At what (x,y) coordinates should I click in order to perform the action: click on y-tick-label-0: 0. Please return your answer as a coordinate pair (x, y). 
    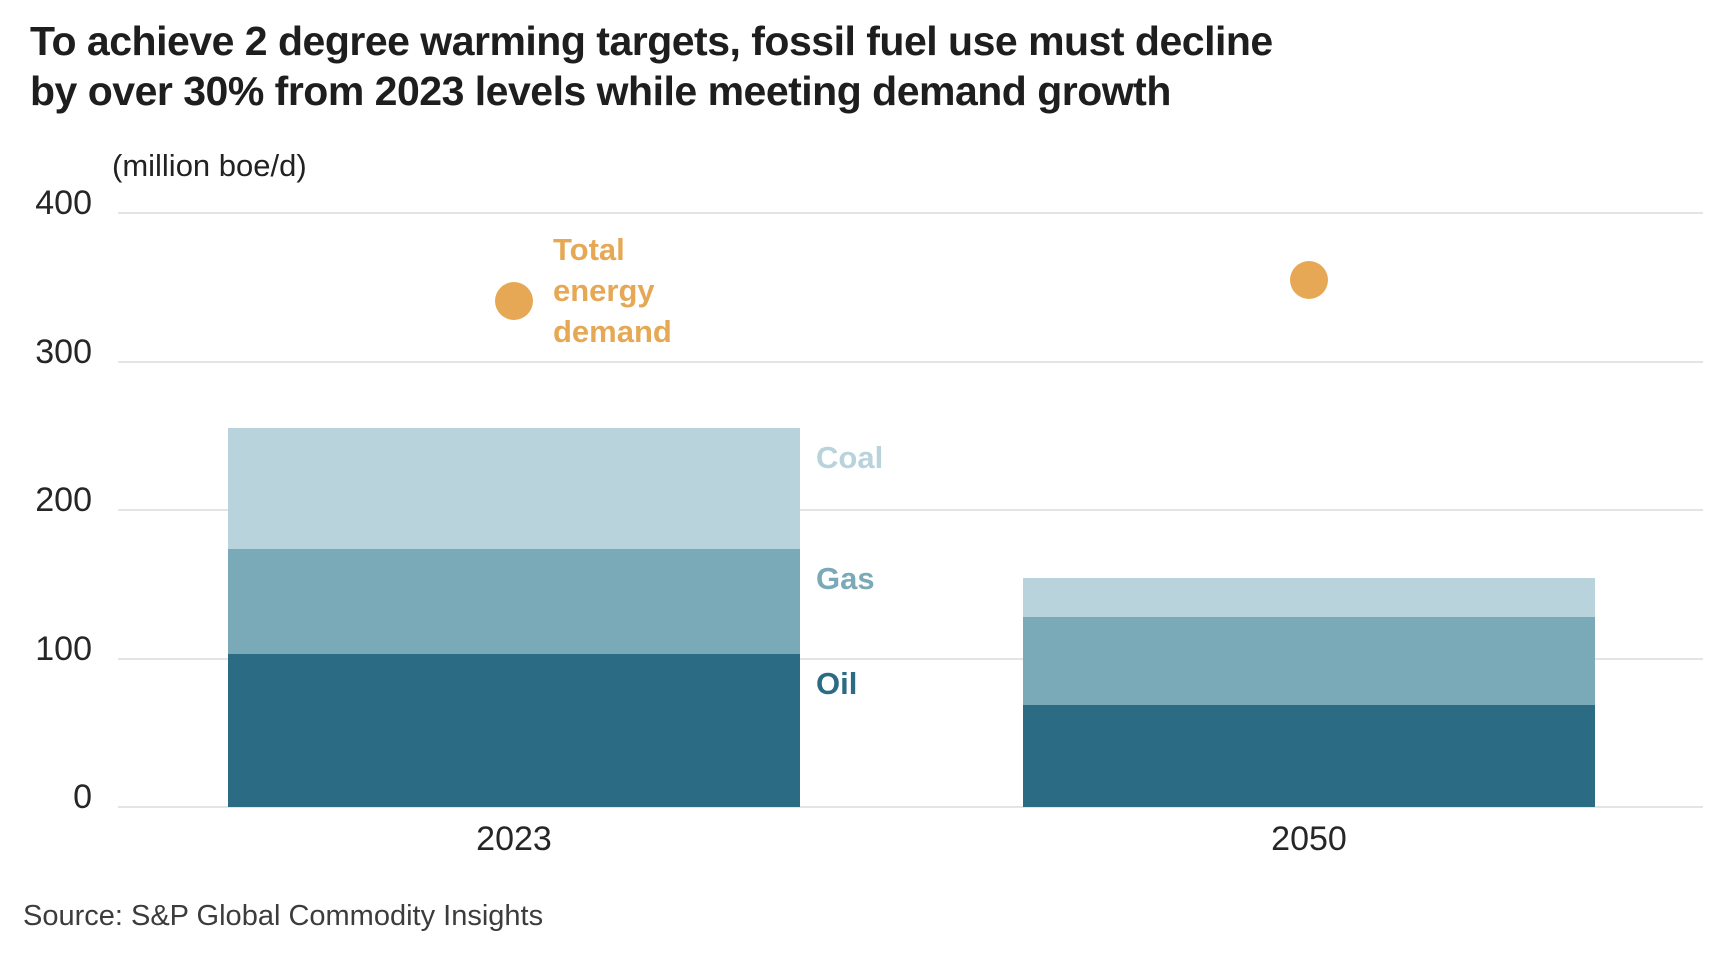
    Looking at the image, I should click on (82, 797).